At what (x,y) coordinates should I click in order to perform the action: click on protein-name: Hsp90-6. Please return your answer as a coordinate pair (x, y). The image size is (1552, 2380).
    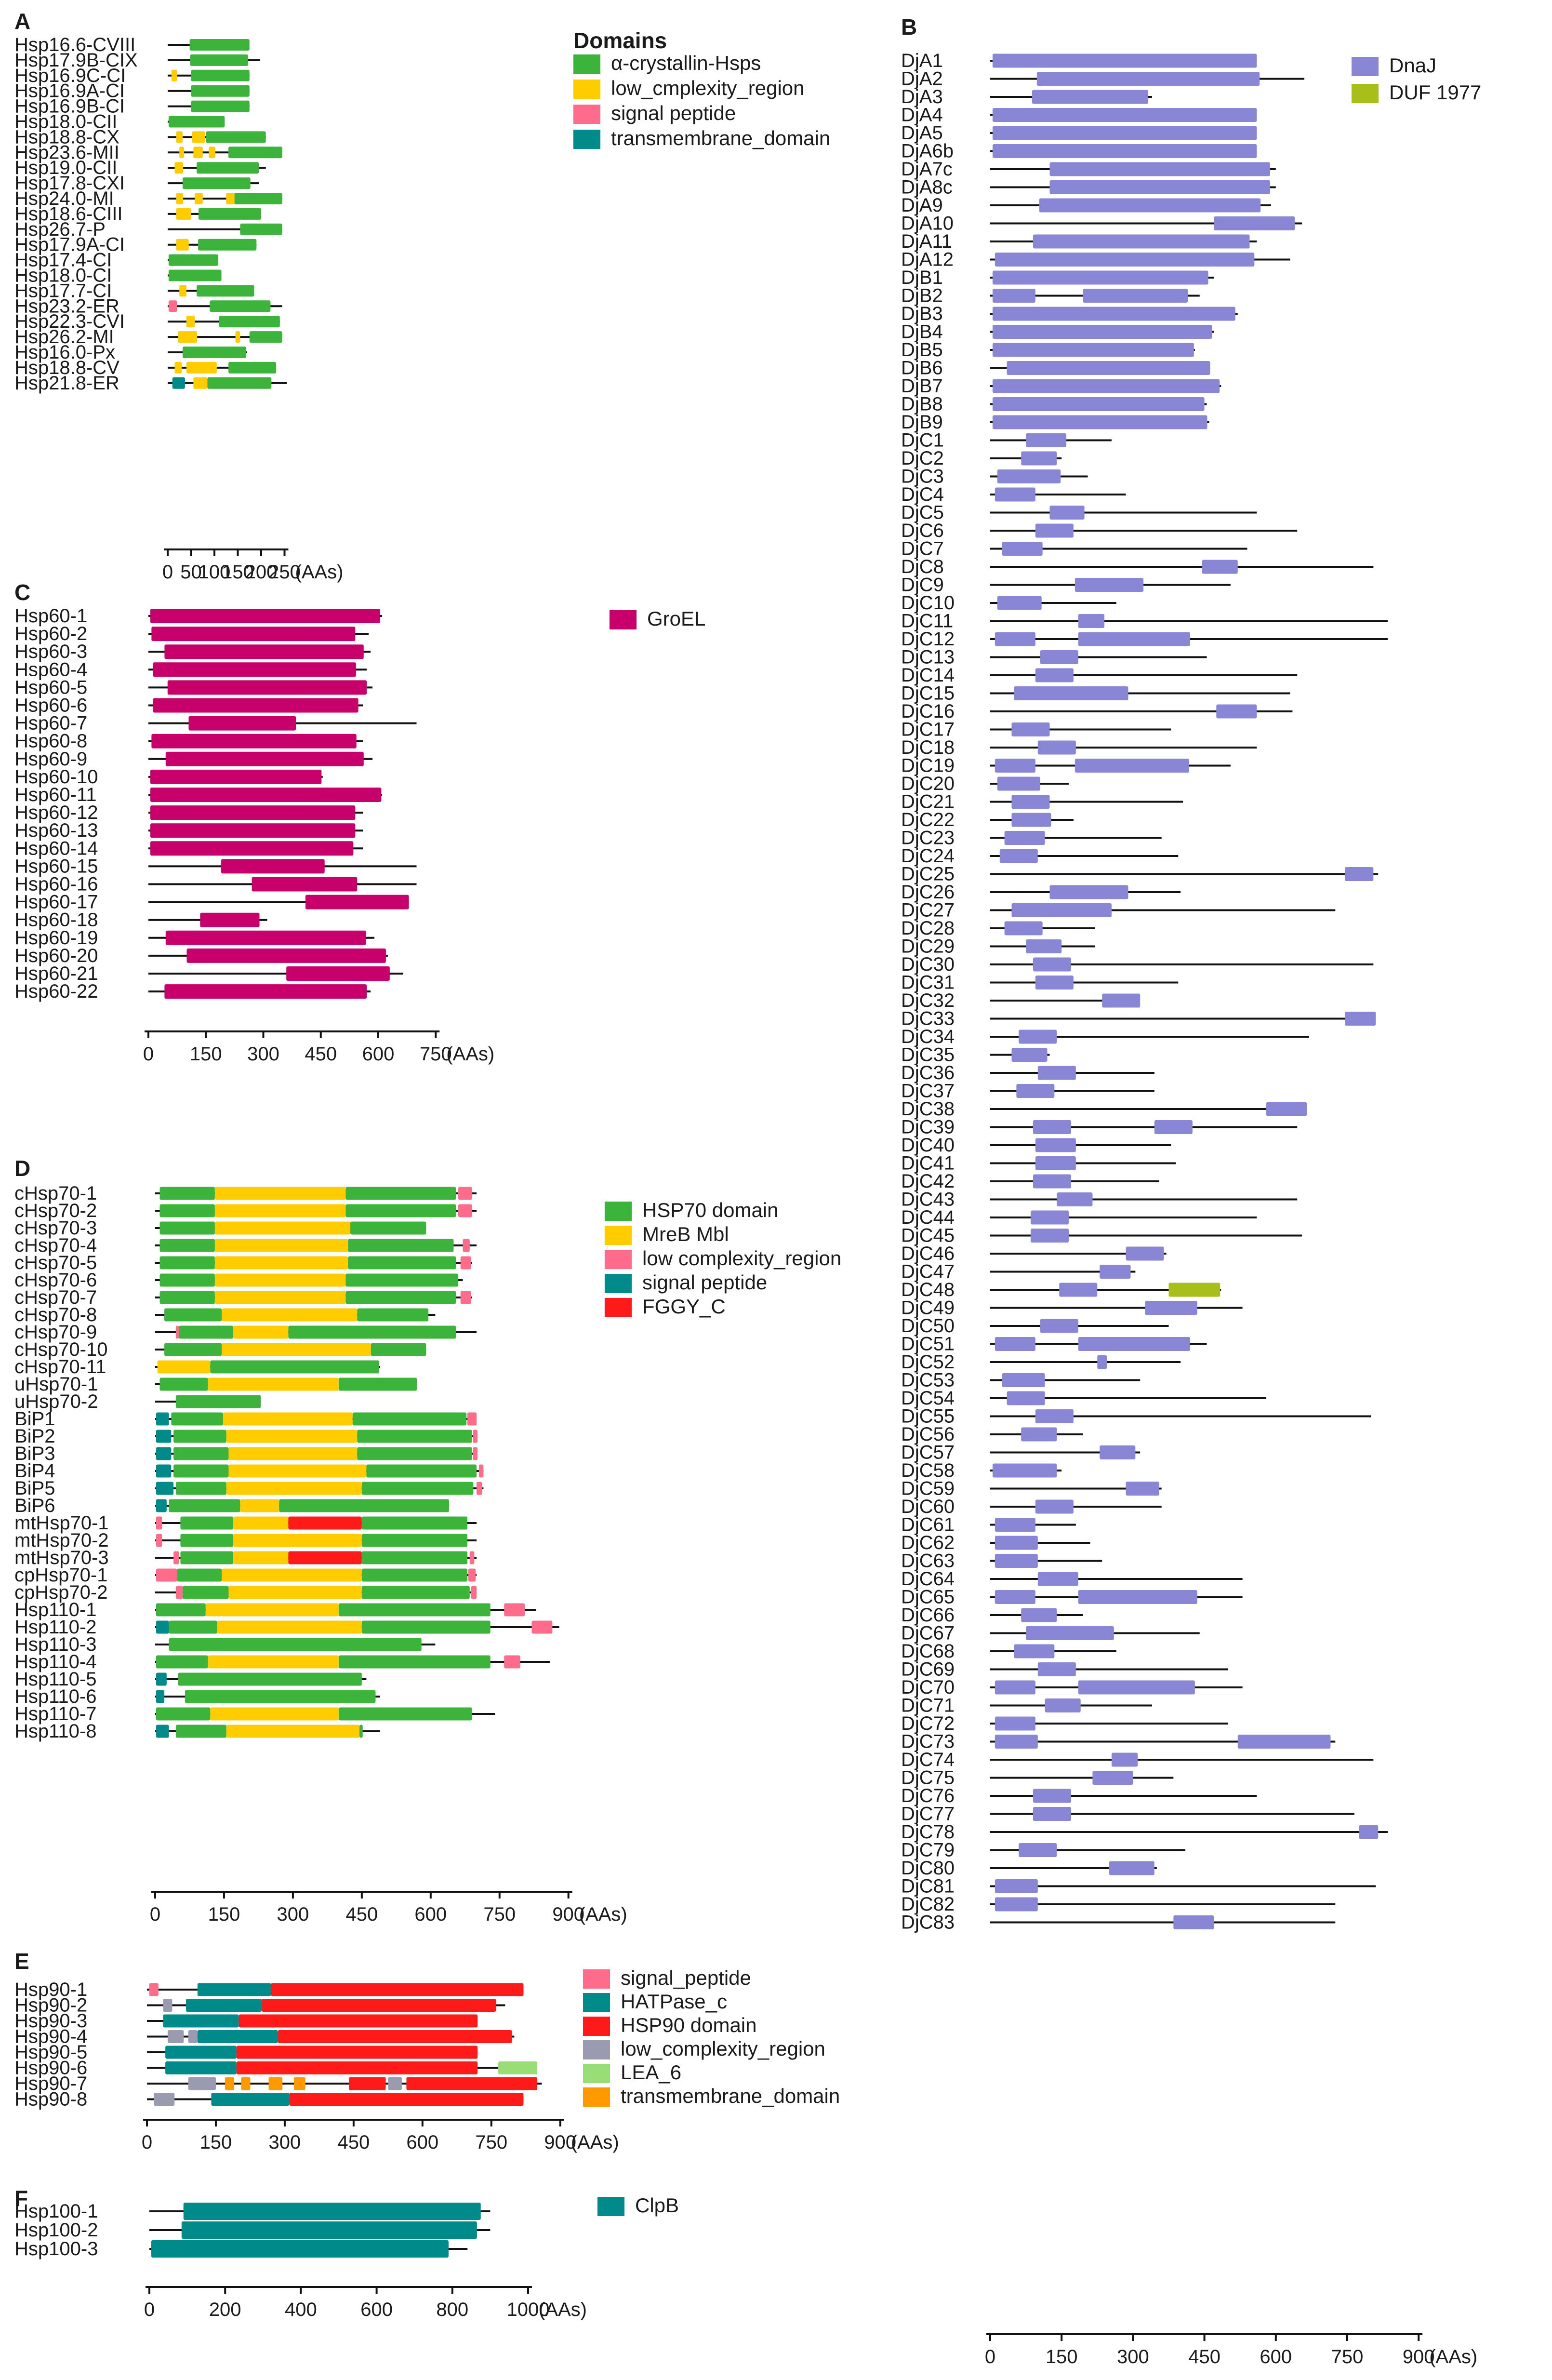
    Looking at the image, I should click on (50, 2068).